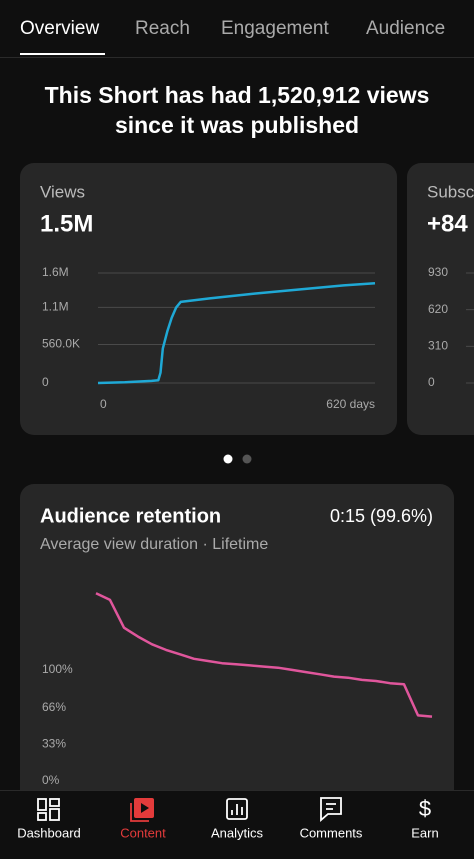 The height and width of the screenshot is (859, 474). Describe the element at coordinates (130, 516) in the screenshot. I see `retention-title: Audience retention` at that location.